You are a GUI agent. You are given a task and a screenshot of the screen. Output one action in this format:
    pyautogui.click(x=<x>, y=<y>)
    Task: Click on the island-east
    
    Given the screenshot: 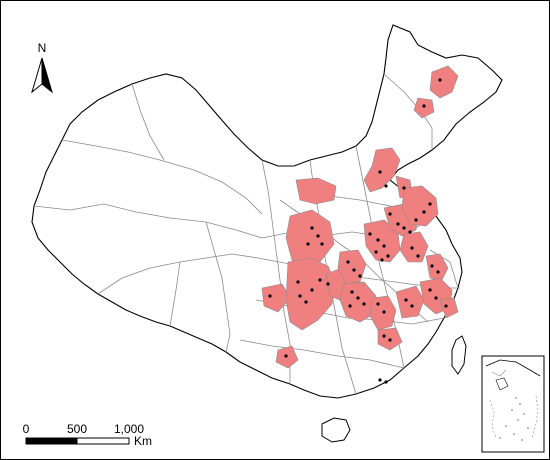 What is the action you would take?
    pyautogui.click(x=459, y=355)
    